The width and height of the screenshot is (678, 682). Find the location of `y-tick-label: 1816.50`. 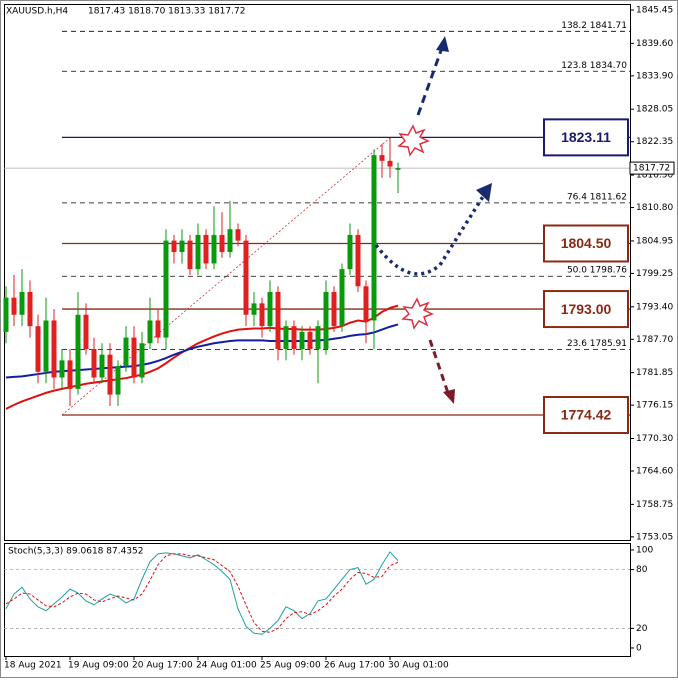

y-tick-label: 1816.50 is located at coordinates (654, 176).